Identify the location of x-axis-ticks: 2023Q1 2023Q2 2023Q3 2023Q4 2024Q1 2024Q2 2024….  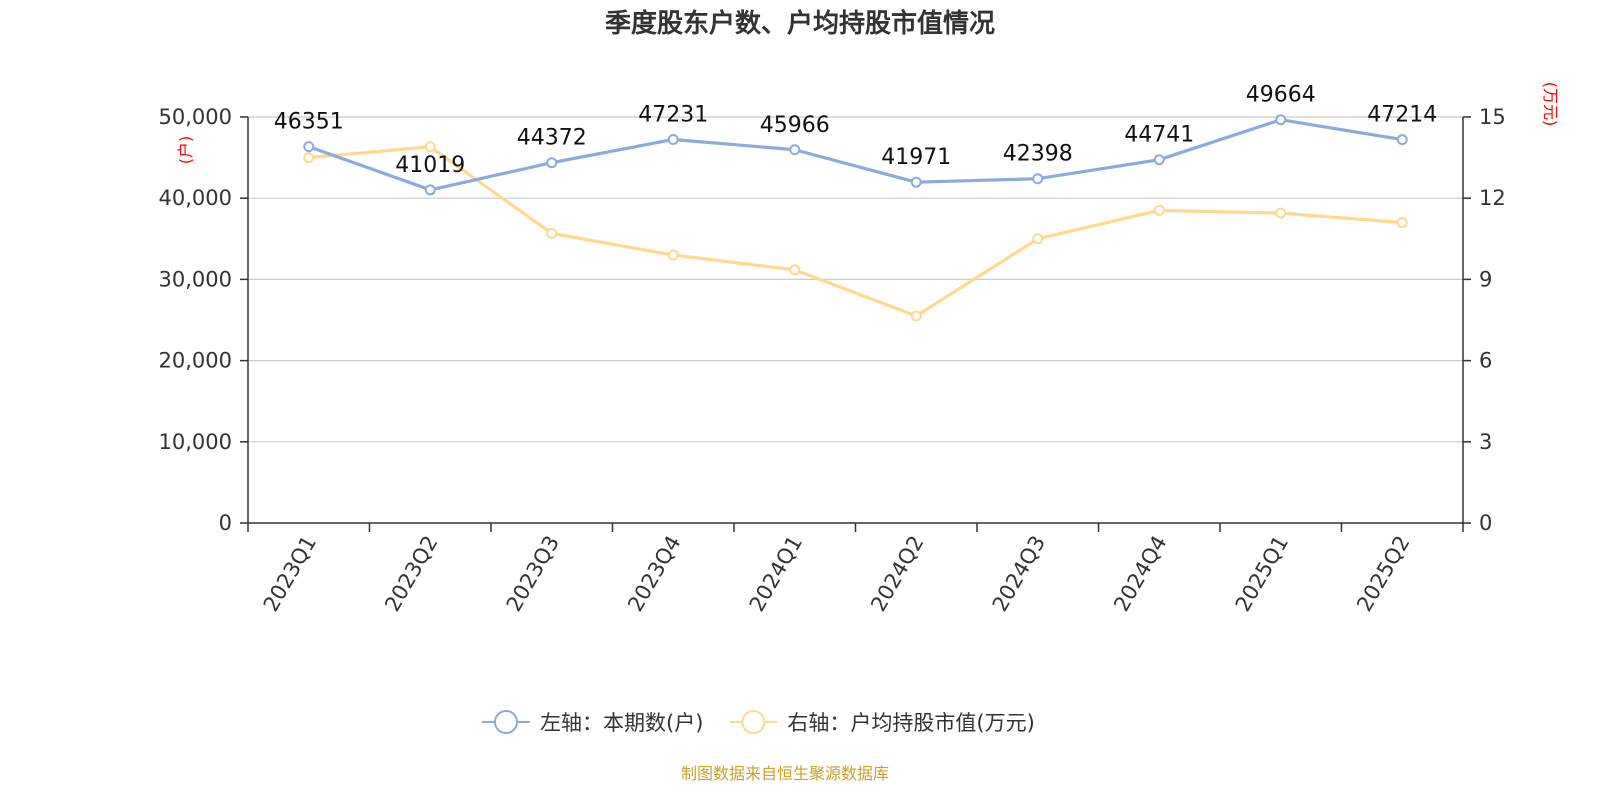
(855, 569).